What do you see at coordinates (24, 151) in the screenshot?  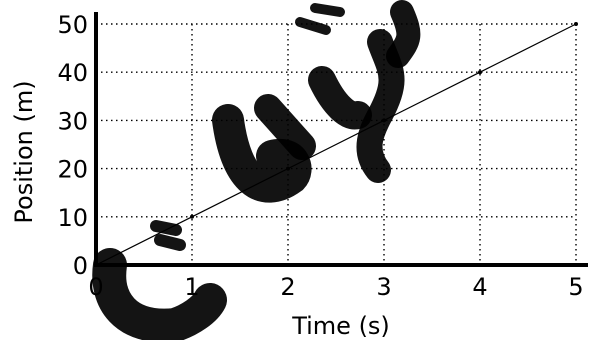 I see `y-axis-title: Position (m)` at bounding box center [24, 151].